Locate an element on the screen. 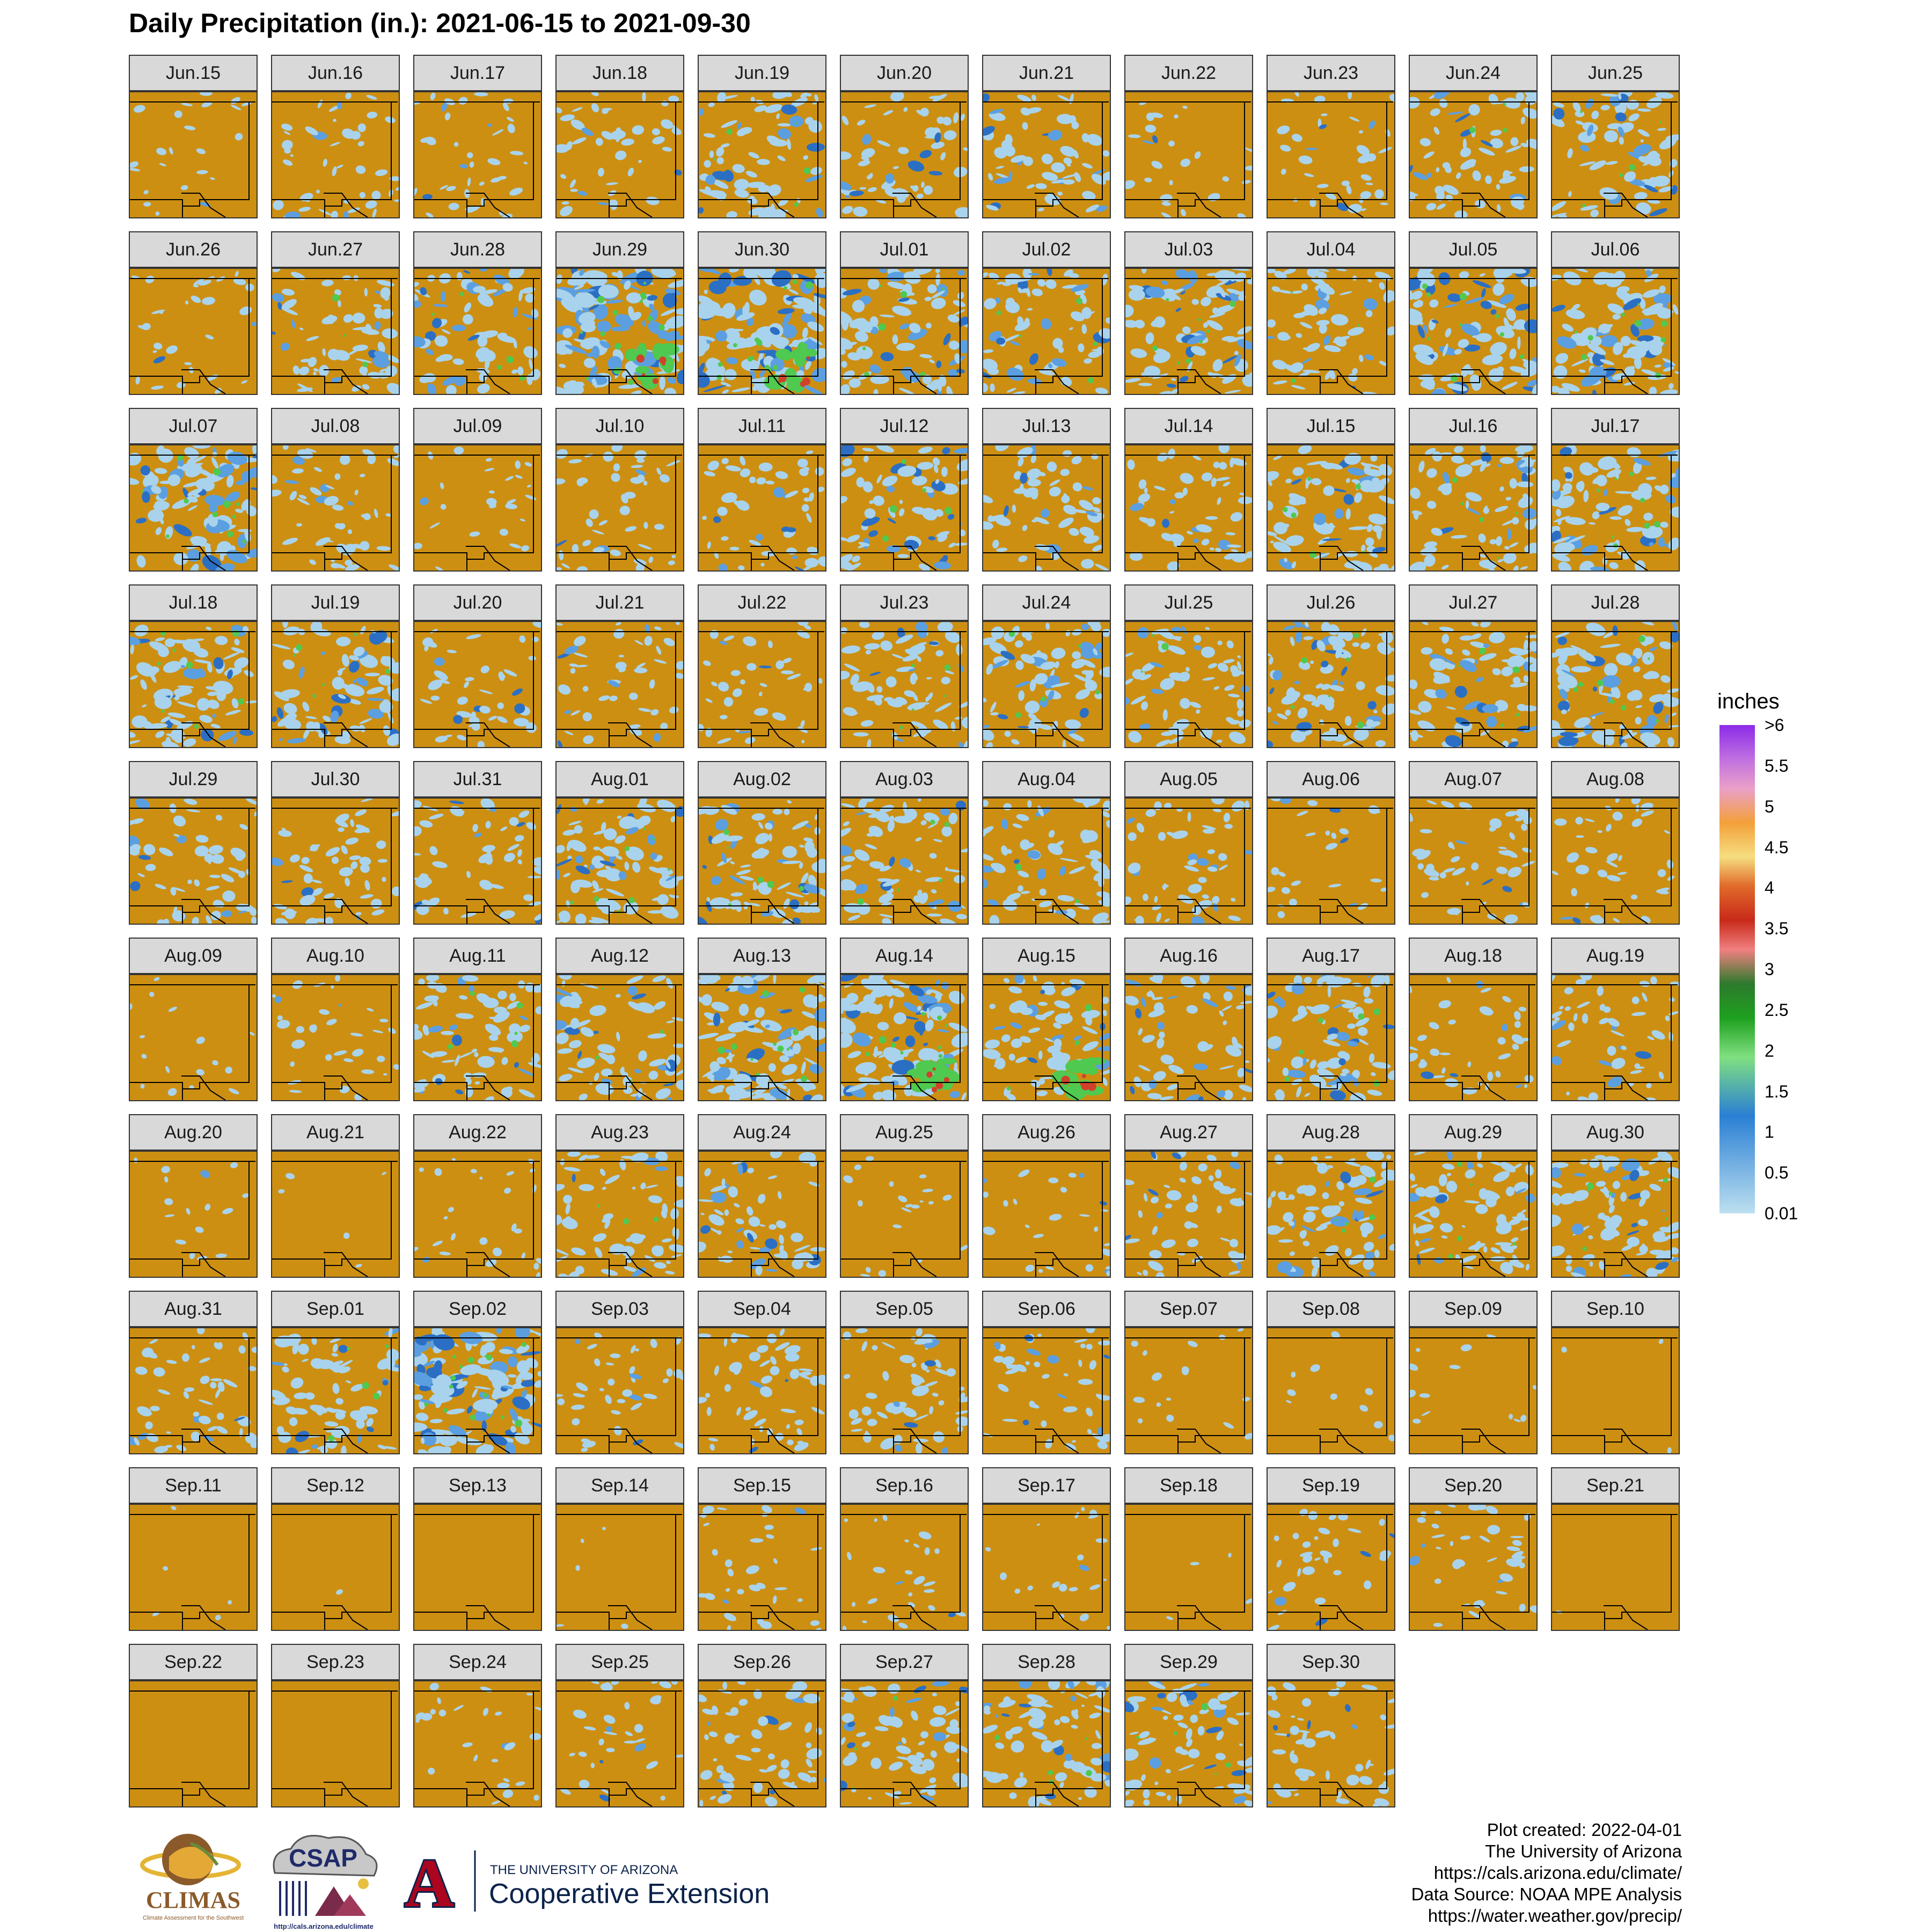 This screenshot has width=1932, height=1932. map-panel: Jul.18 is located at coordinates (193, 666).